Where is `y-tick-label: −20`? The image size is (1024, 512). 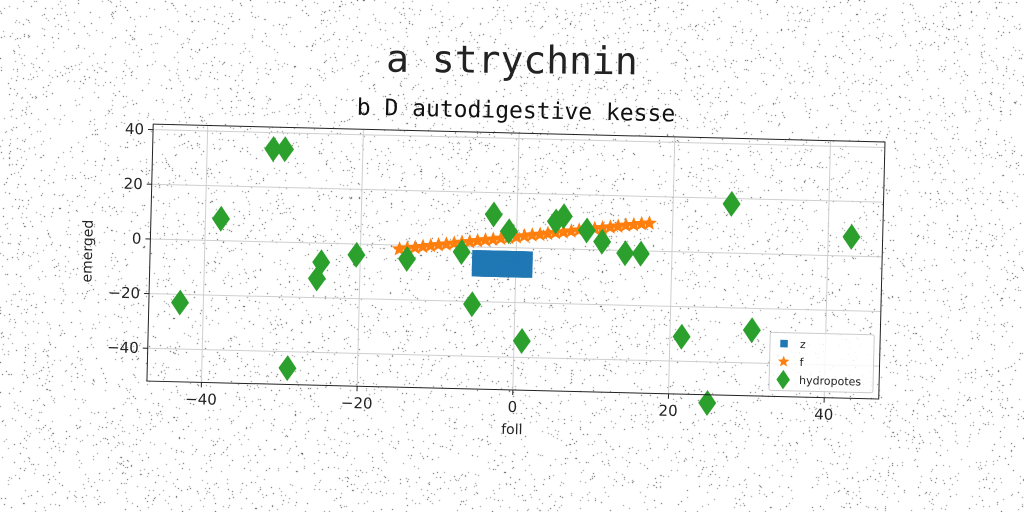 y-tick-label: −20 is located at coordinates (124, 293).